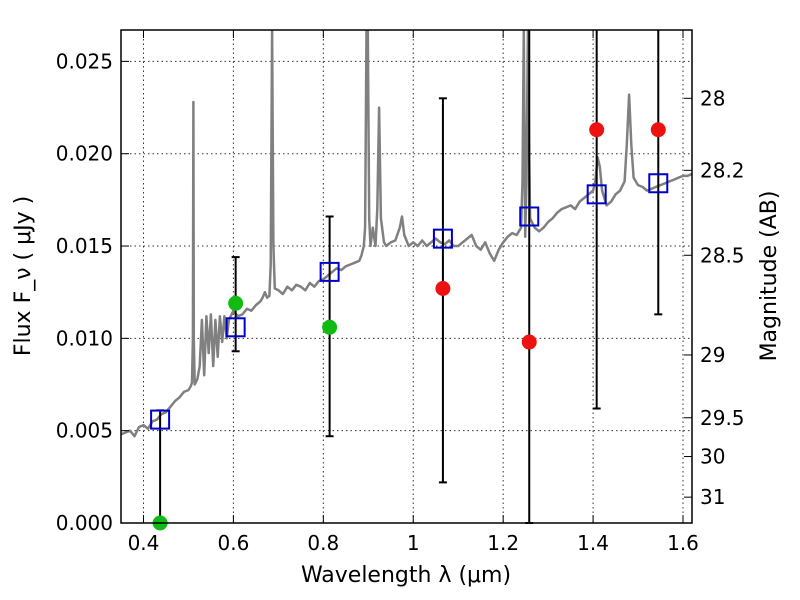 This screenshot has width=800, height=600. Describe the element at coordinates (84, 431) in the screenshot. I see `y-tick-label: 0.005` at that location.